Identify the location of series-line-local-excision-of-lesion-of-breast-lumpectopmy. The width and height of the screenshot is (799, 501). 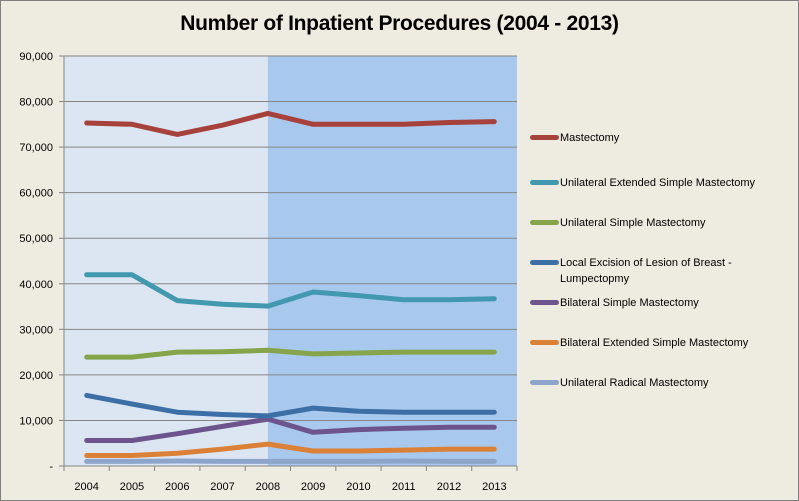
(290, 405).